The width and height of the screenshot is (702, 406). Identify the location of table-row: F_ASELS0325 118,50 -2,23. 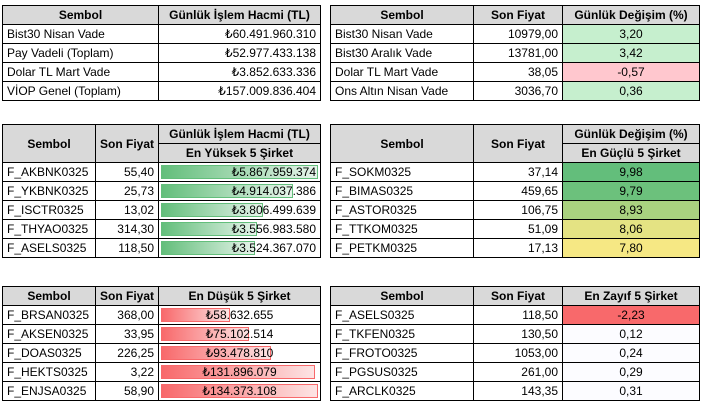
(515, 315).